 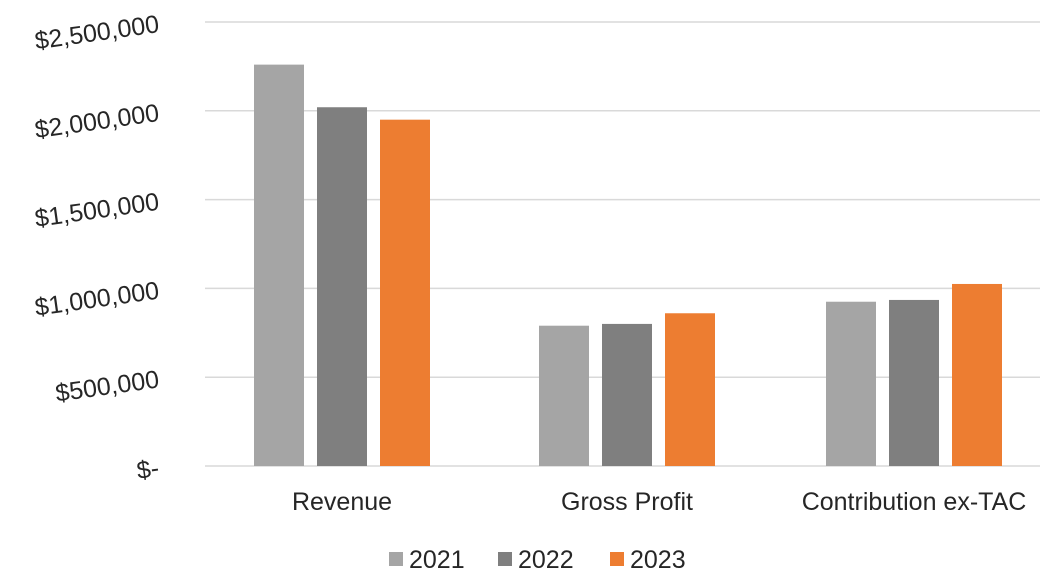 What do you see at coordinates (396, 559) in the screenshot?
I see `legend-swatch-2021` at bounding box center [396, 559].